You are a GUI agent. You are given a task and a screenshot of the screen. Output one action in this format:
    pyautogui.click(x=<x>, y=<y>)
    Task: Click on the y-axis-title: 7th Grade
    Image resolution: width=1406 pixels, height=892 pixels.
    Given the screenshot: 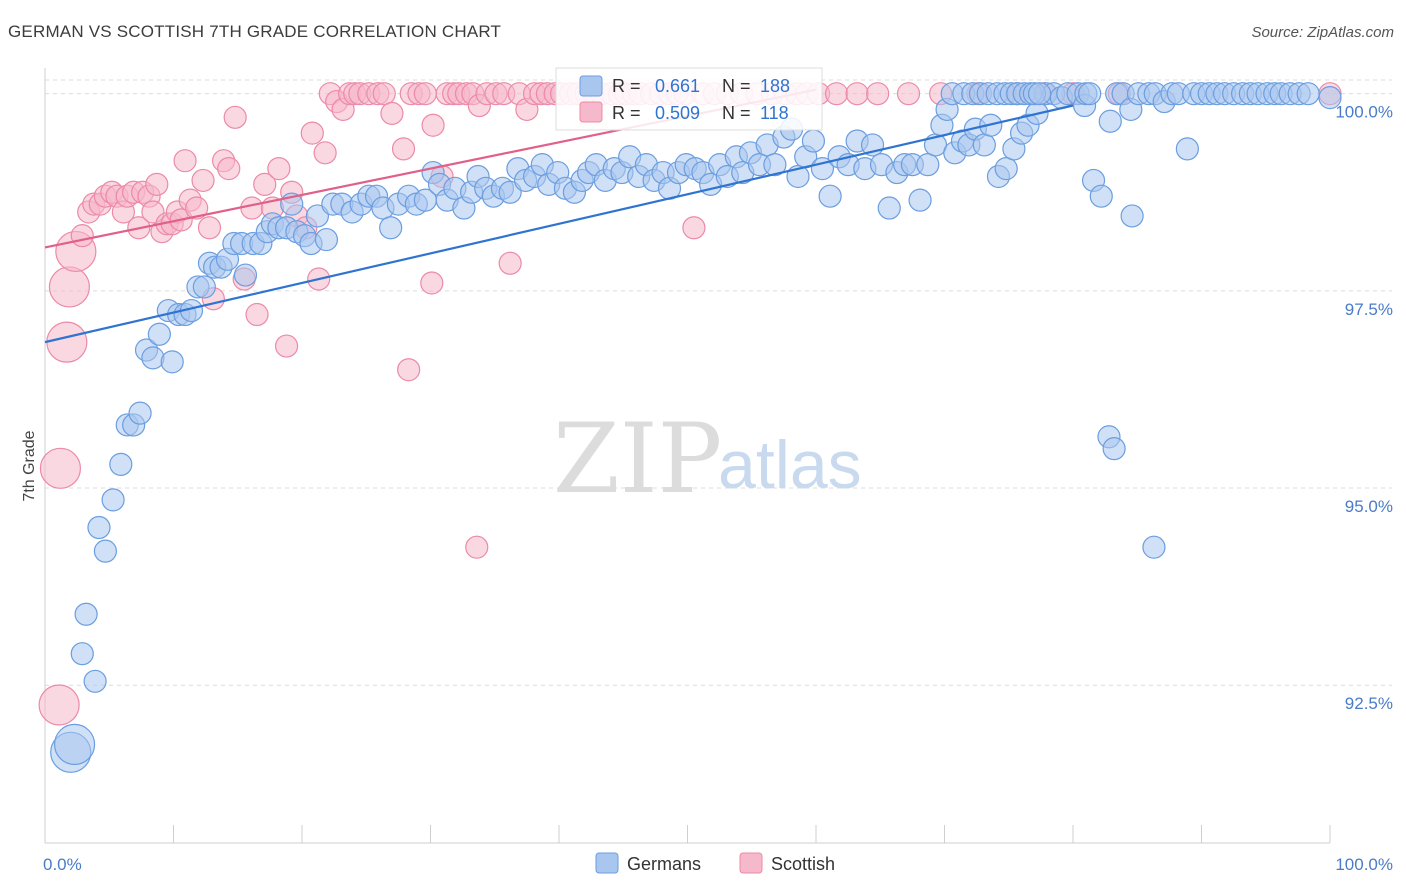 What is the action you would take?
    pyautogui.click(x=29, y=465)
    